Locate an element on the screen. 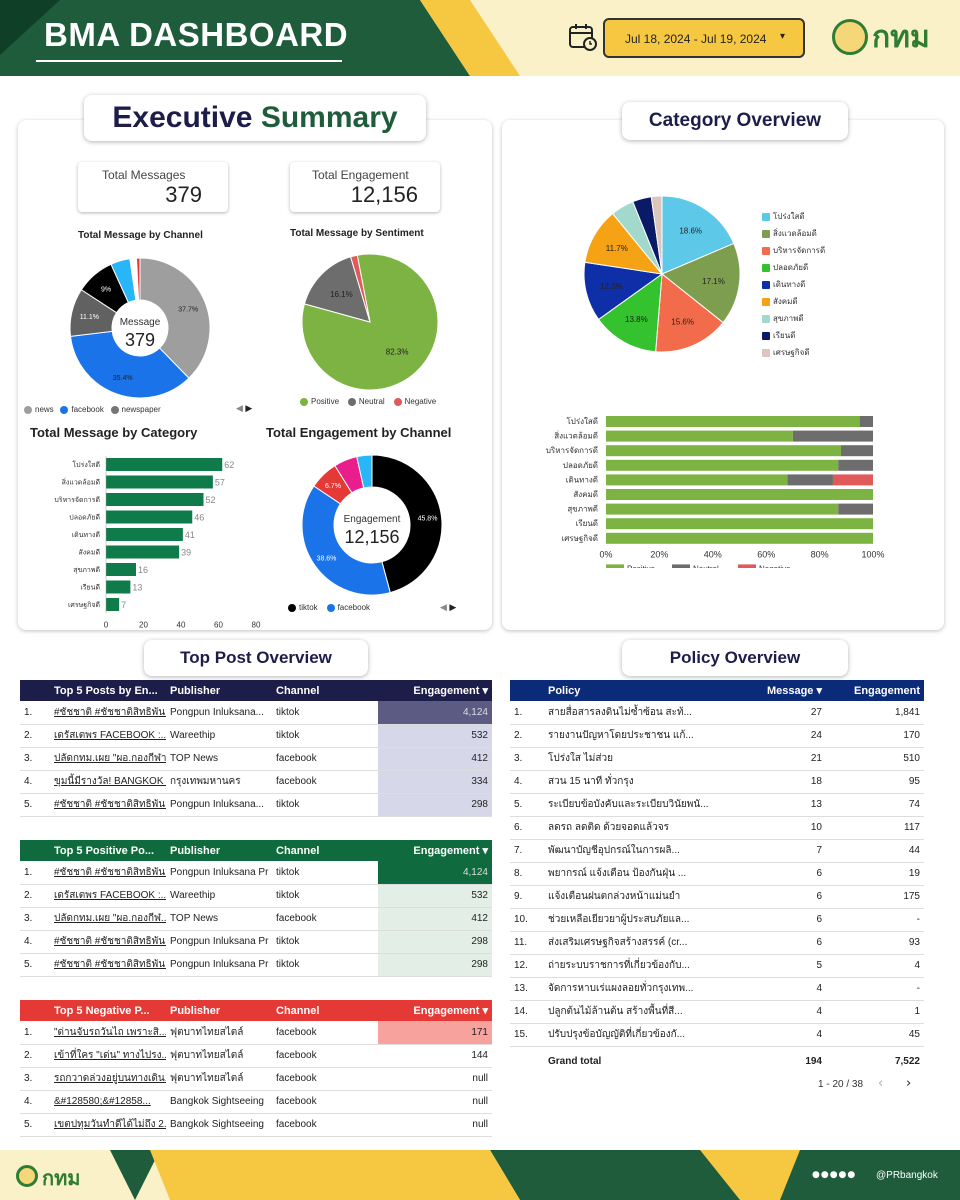  next-page-button: › is located at coordinates (909, 1083).